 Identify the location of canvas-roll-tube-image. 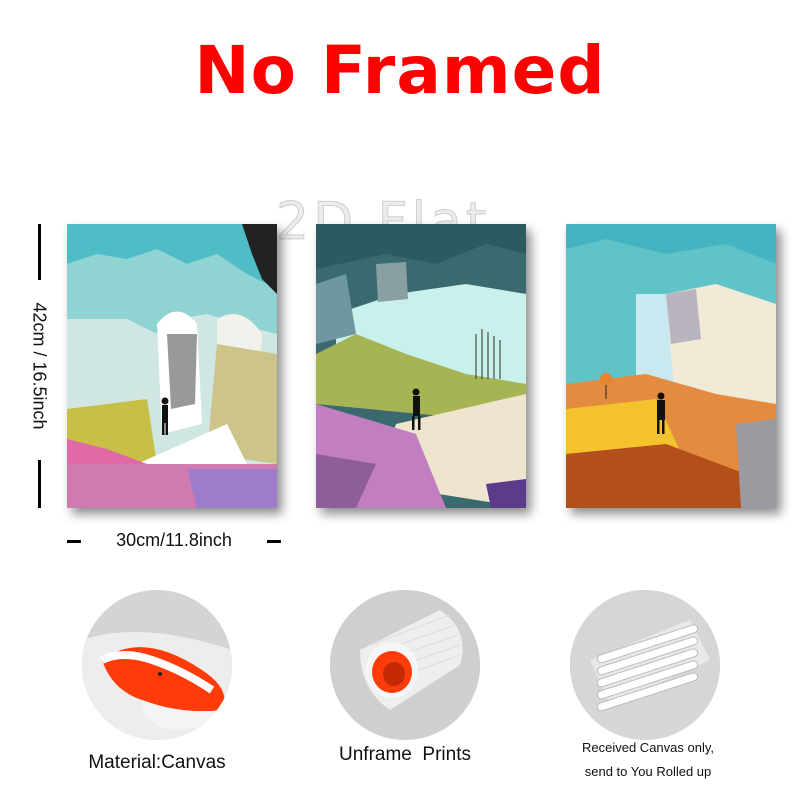
(405, 665).